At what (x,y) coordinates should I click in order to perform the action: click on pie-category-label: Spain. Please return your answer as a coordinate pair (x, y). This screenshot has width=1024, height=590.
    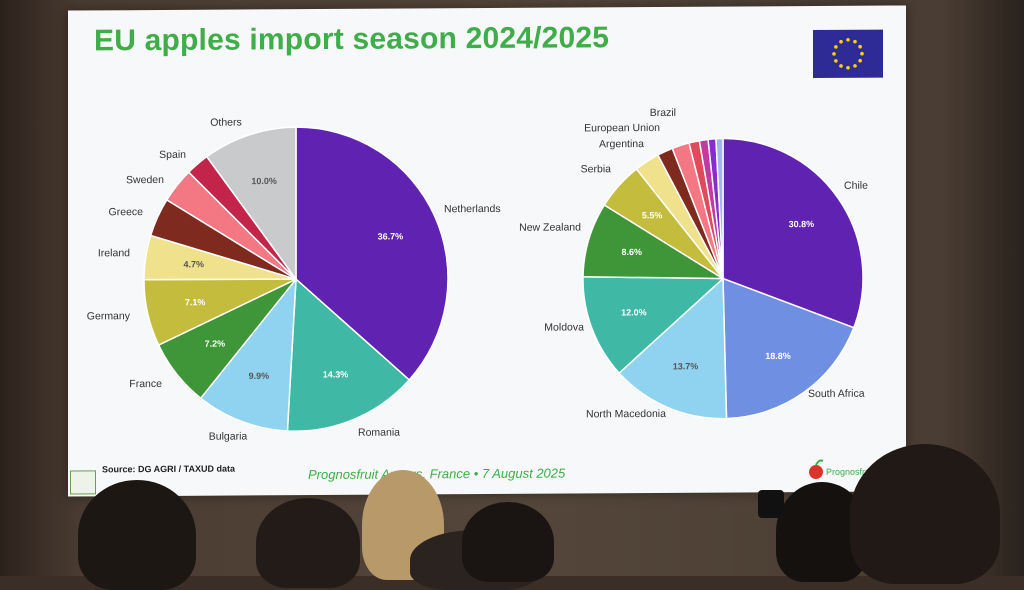
    Looking at the image, I should click on (172, 155).